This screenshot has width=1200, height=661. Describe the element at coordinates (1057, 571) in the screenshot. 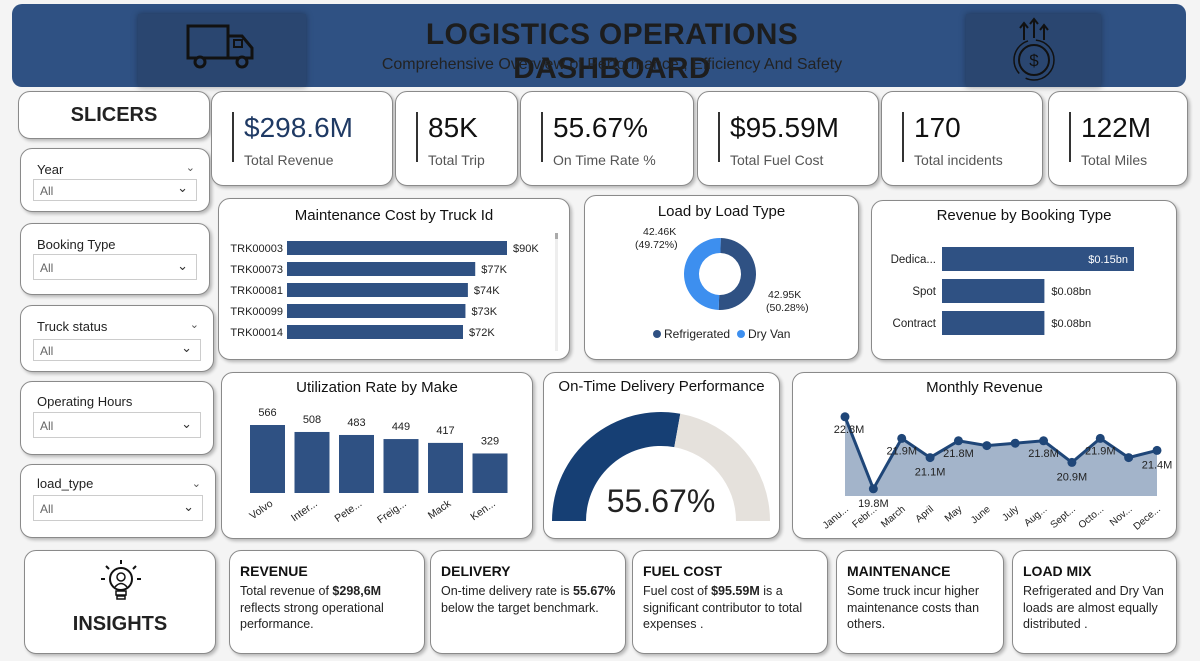

I see `insight-heading: LOAD MIX` at that location.